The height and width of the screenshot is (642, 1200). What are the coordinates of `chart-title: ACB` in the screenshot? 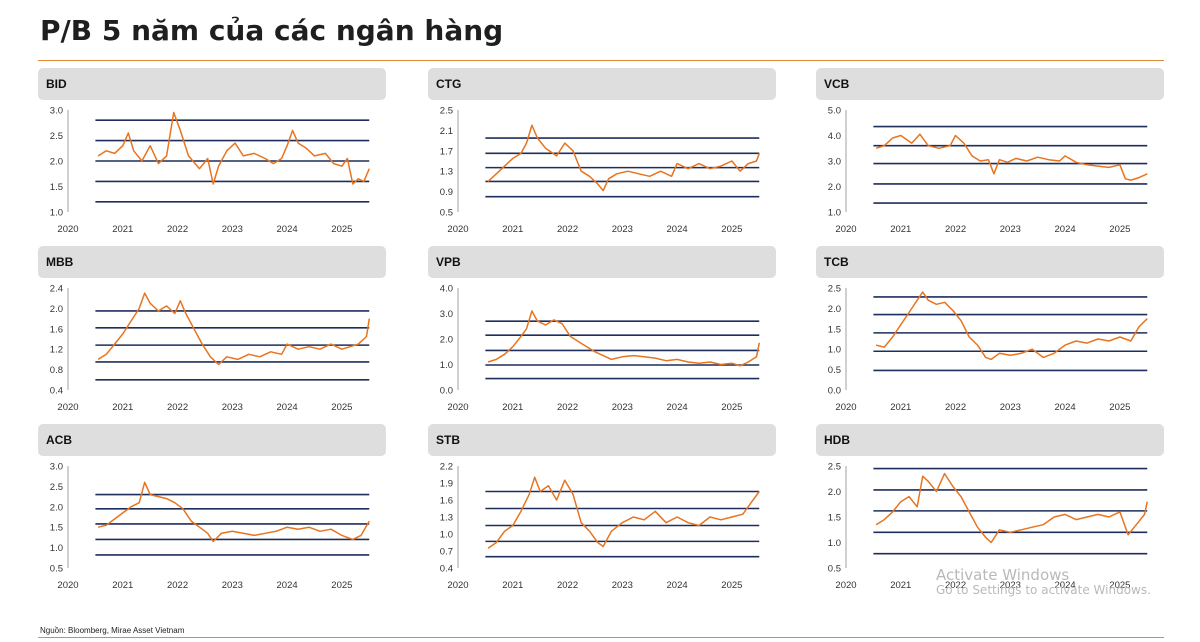 It's located at (59, 440).